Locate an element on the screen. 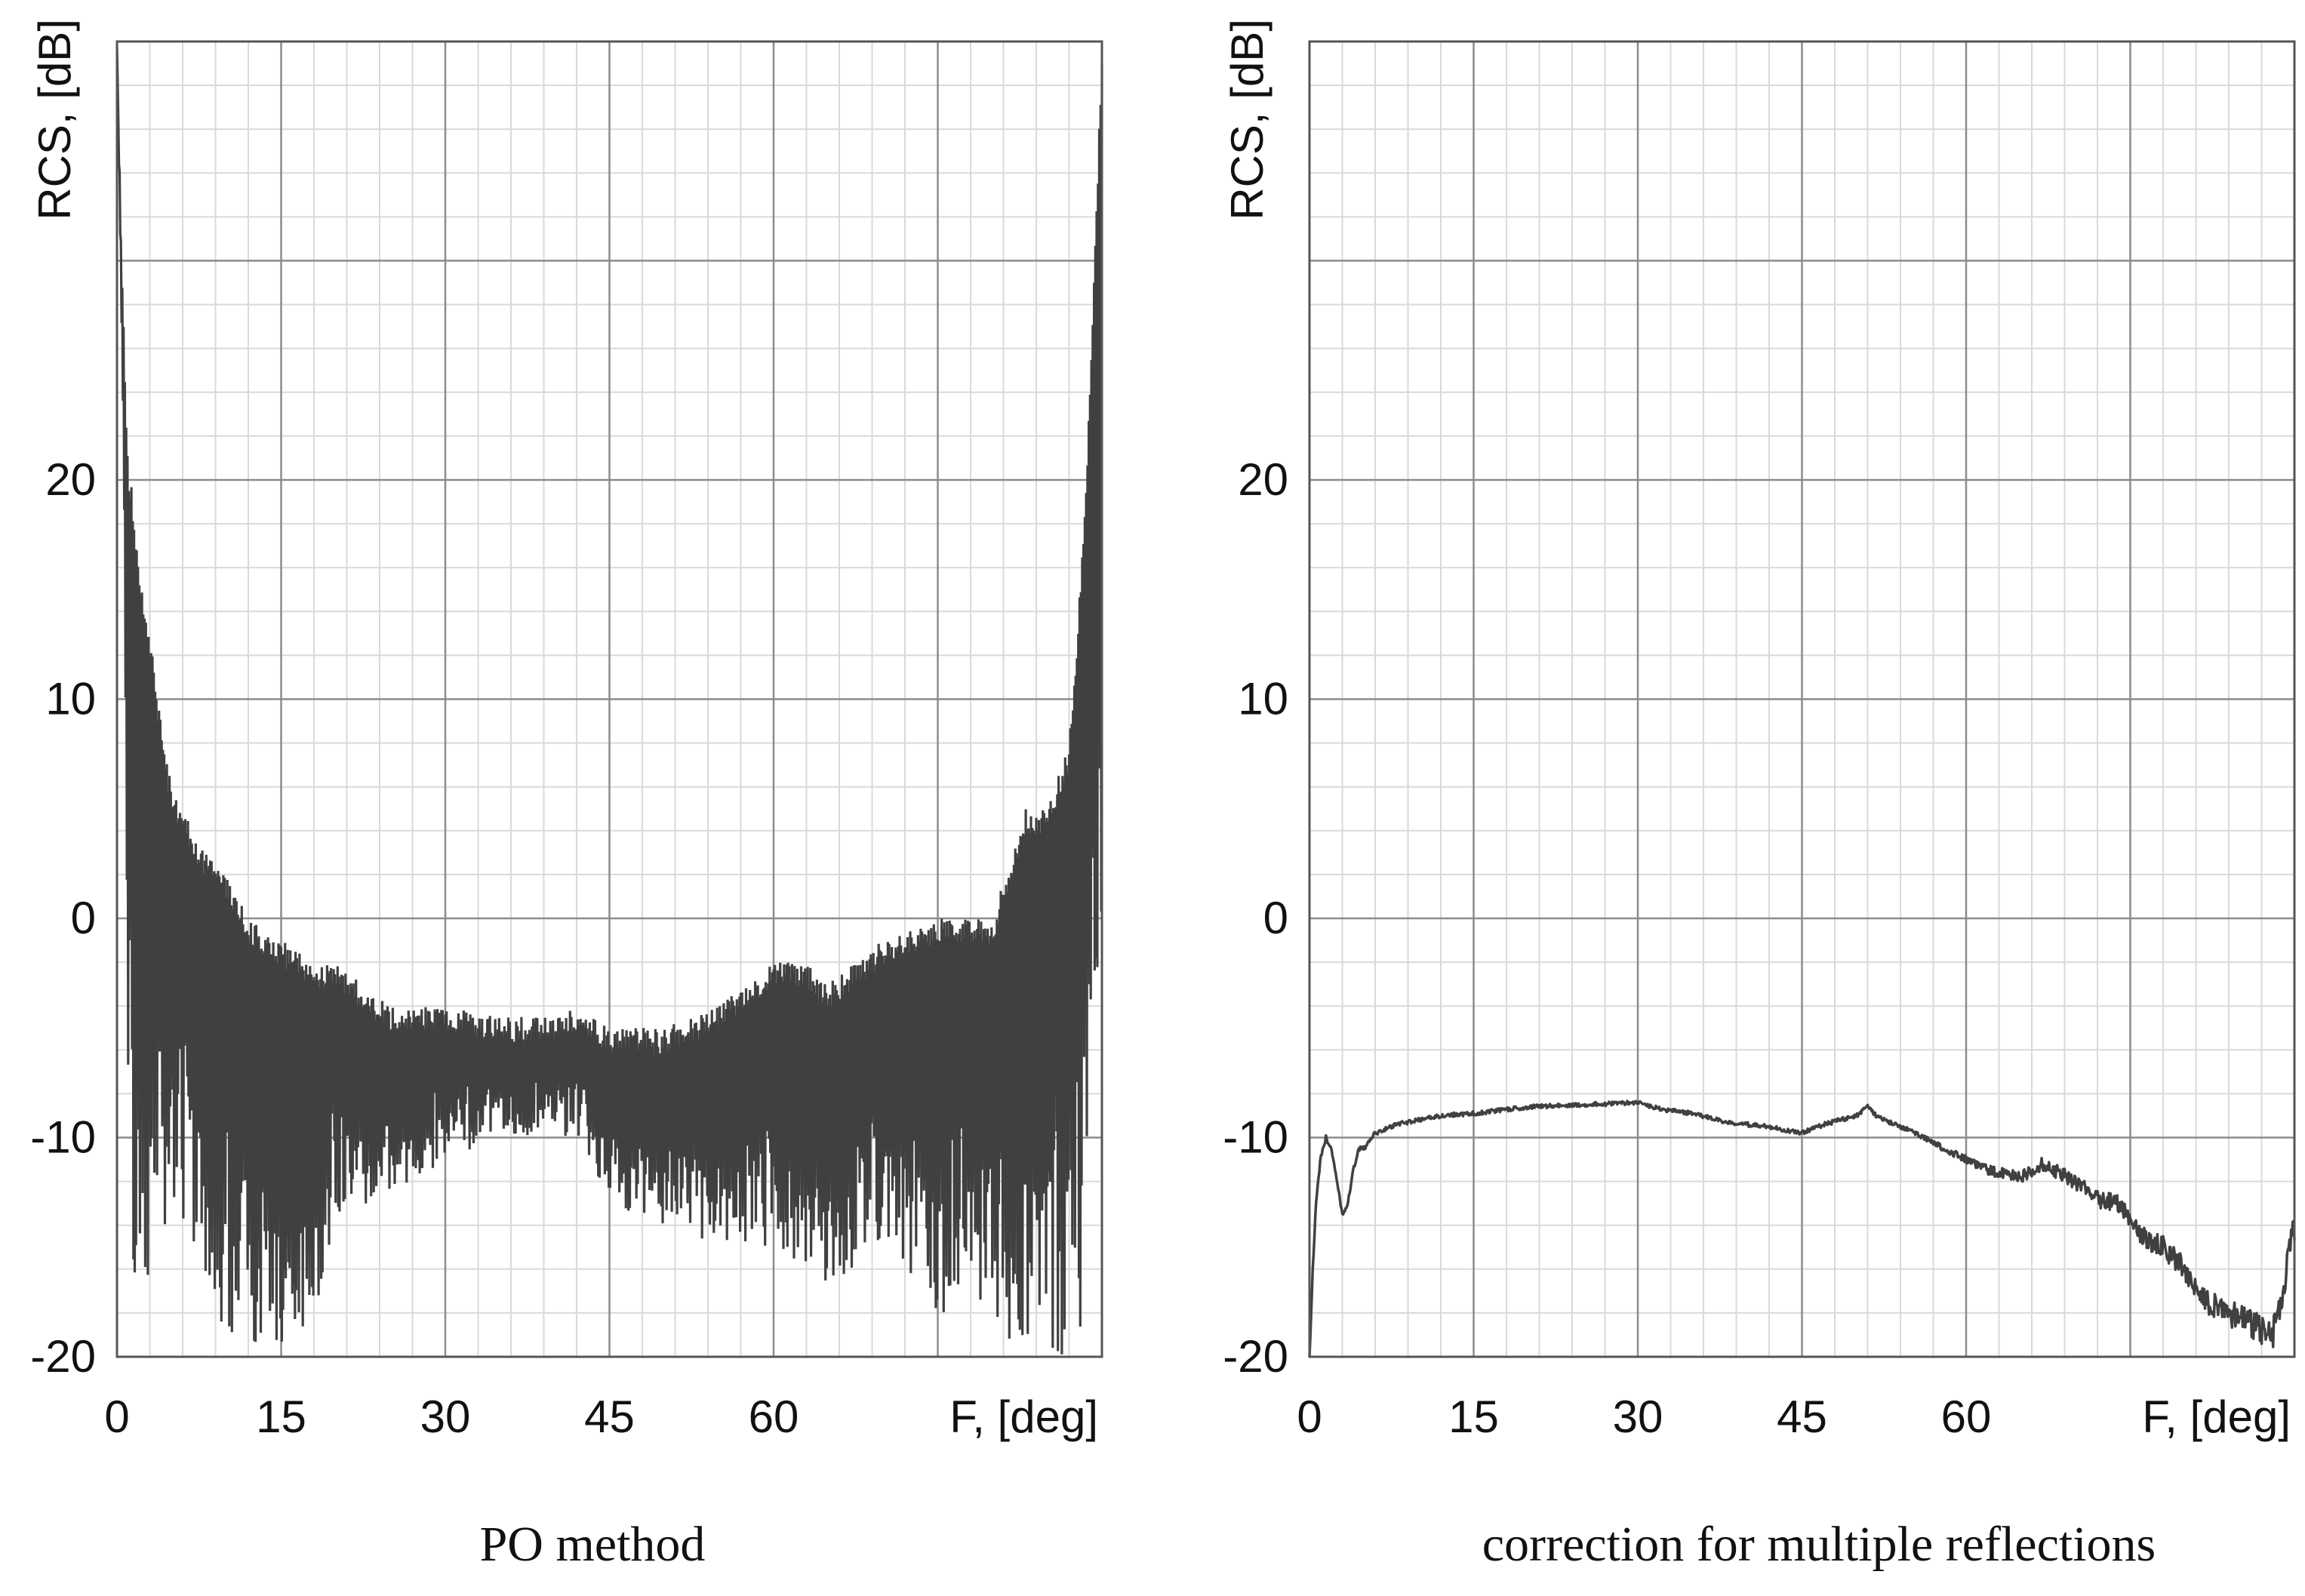  chart-caption: PO method is located at coordinates (593, 1544).